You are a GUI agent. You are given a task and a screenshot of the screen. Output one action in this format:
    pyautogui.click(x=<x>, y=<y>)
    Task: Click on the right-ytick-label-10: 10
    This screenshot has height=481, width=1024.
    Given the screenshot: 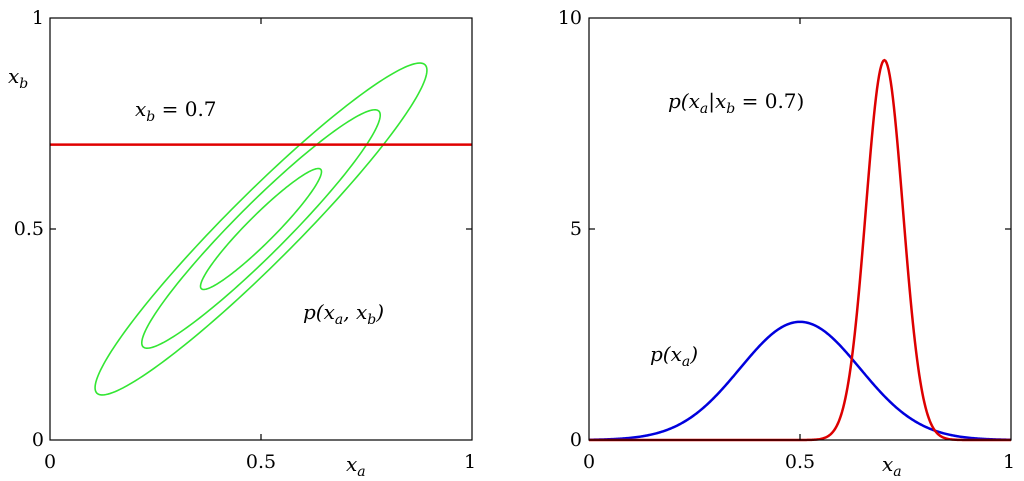 What is the action you would take?
    pyautogui.click(x=570, y=18)
    